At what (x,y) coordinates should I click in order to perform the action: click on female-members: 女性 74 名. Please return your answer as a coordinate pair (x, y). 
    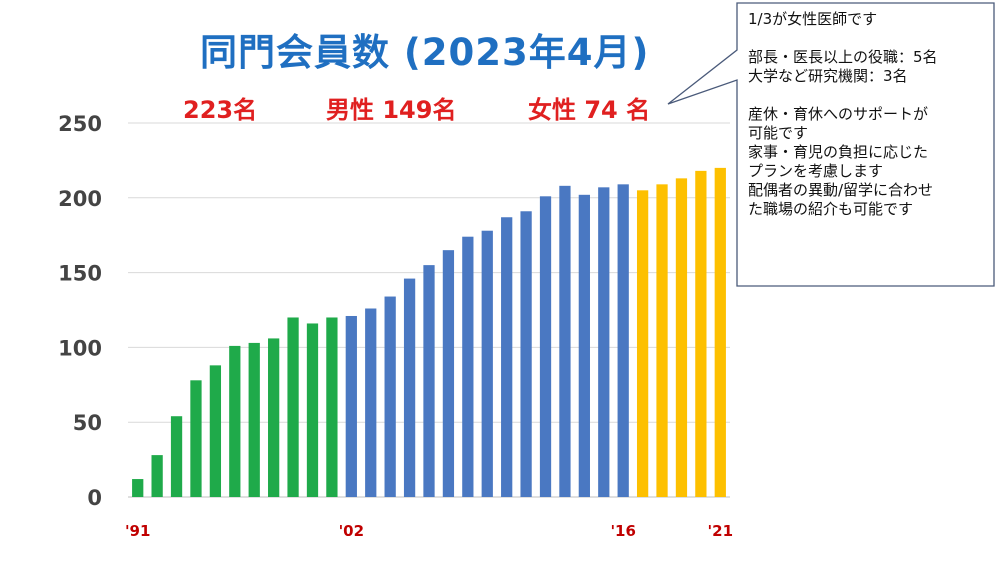
    Looking at the image, I should click on (589, 110).